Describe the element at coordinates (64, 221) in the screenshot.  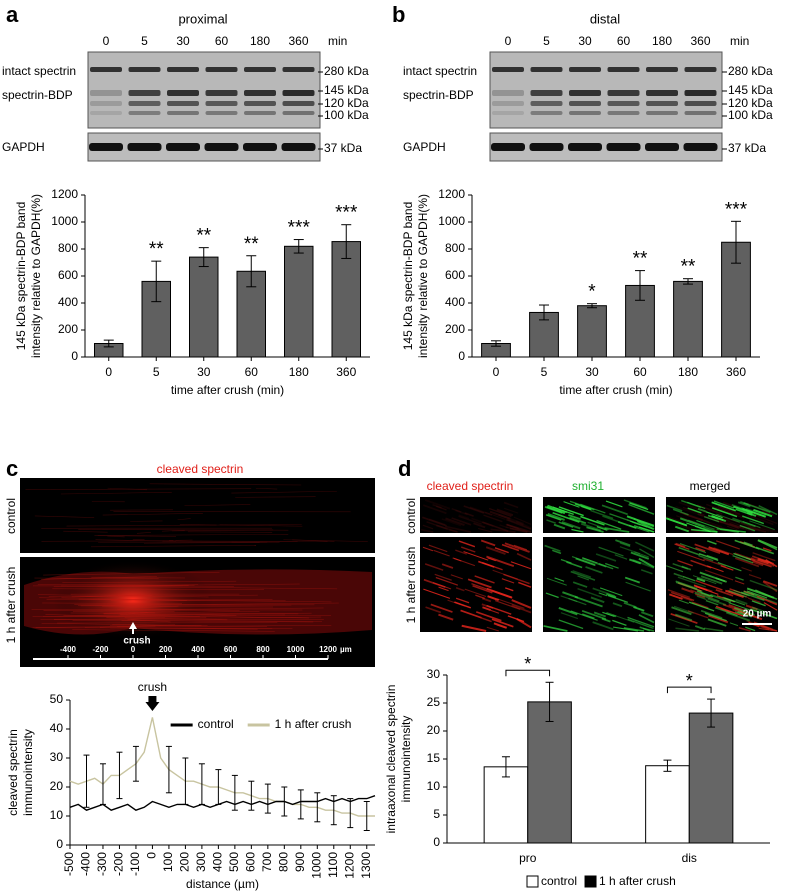
I see `y-tick-label: 1000` at that location.